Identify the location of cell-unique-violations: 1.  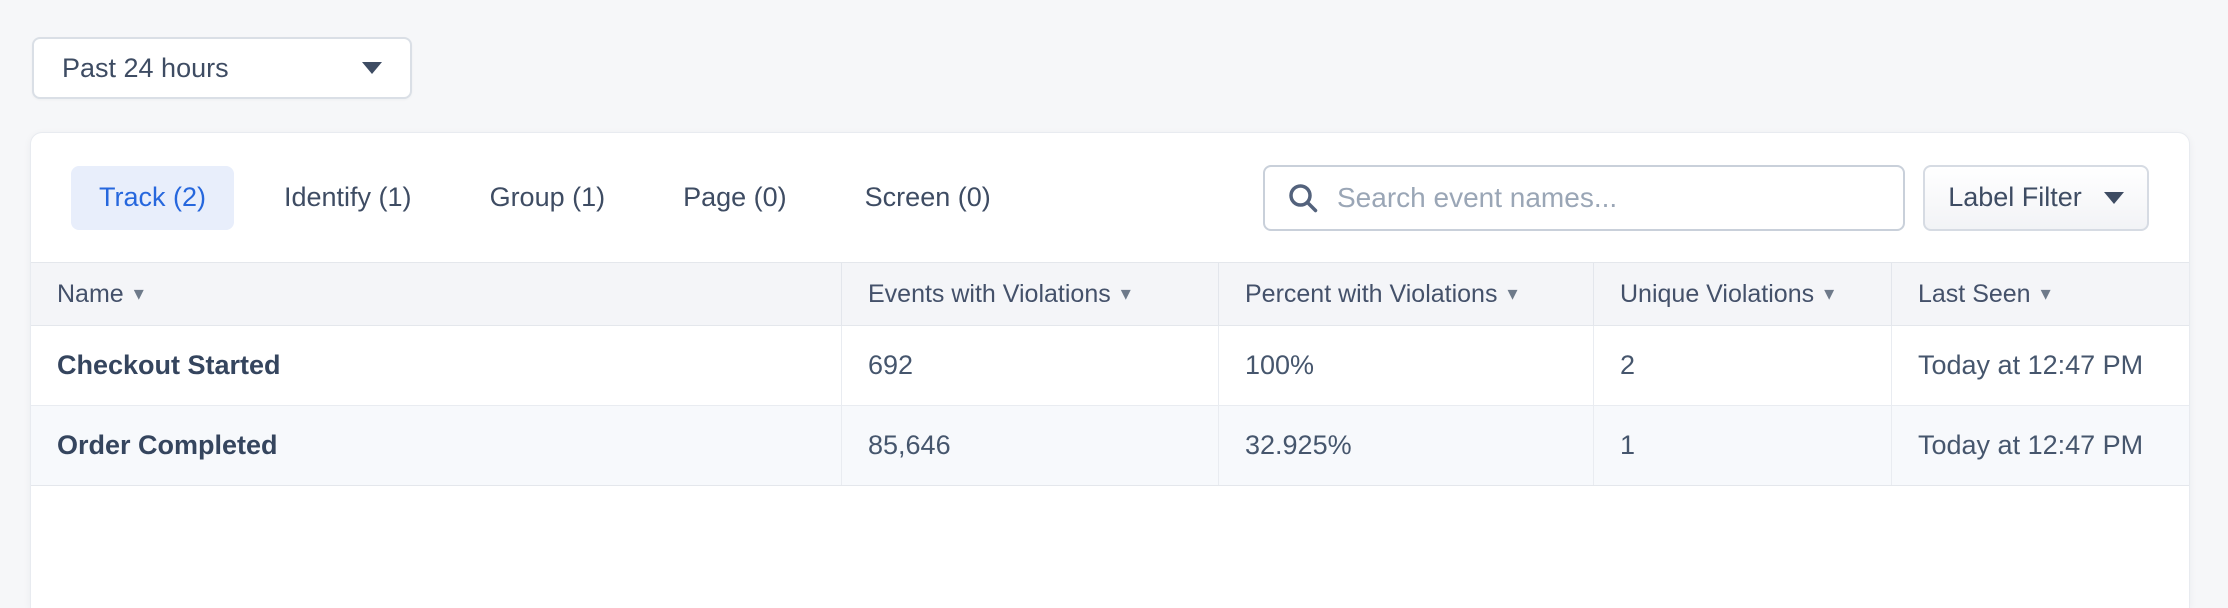
(1742, 445).